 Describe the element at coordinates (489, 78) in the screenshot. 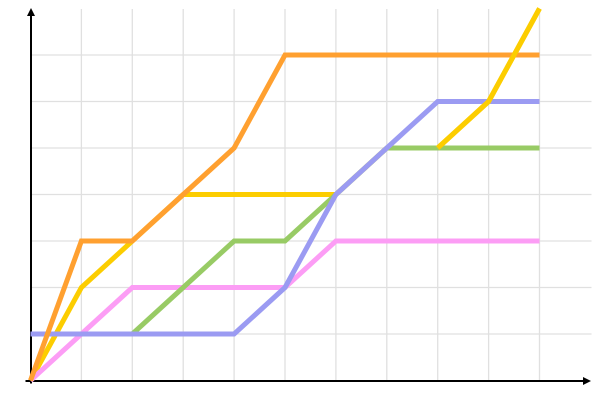

I see `series-gold-line` at that location.